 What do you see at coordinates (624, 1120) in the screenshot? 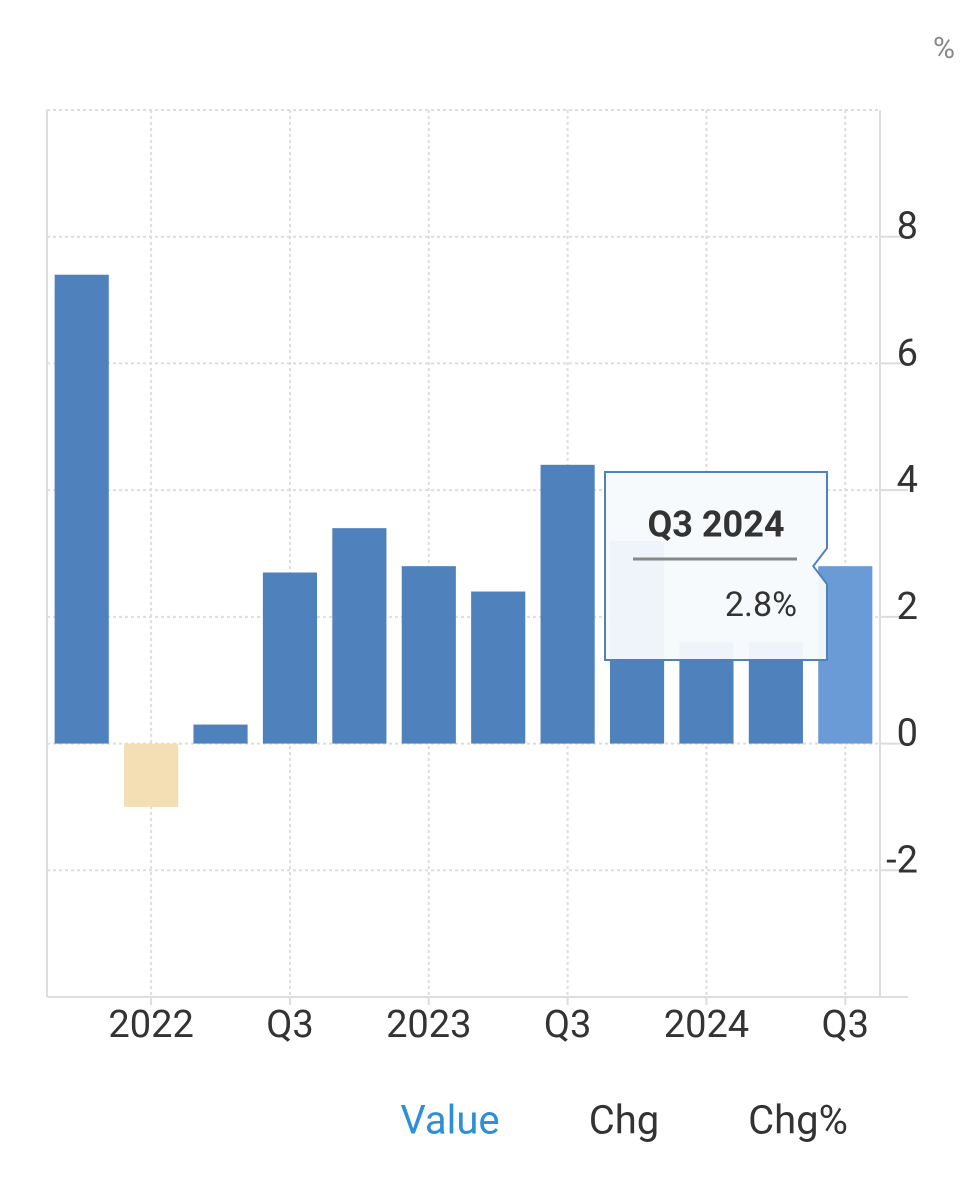
I see `tab: Chg` at bounding box center [624, 1120].